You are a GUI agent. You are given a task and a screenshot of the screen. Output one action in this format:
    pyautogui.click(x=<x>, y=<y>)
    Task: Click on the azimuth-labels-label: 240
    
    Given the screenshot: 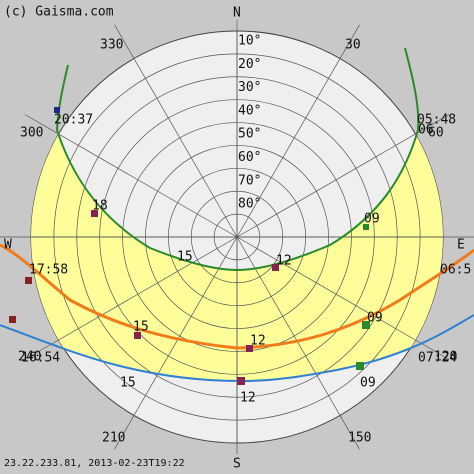 What is the action you would take?
    pyautogui.click(x=29, y=357)
    